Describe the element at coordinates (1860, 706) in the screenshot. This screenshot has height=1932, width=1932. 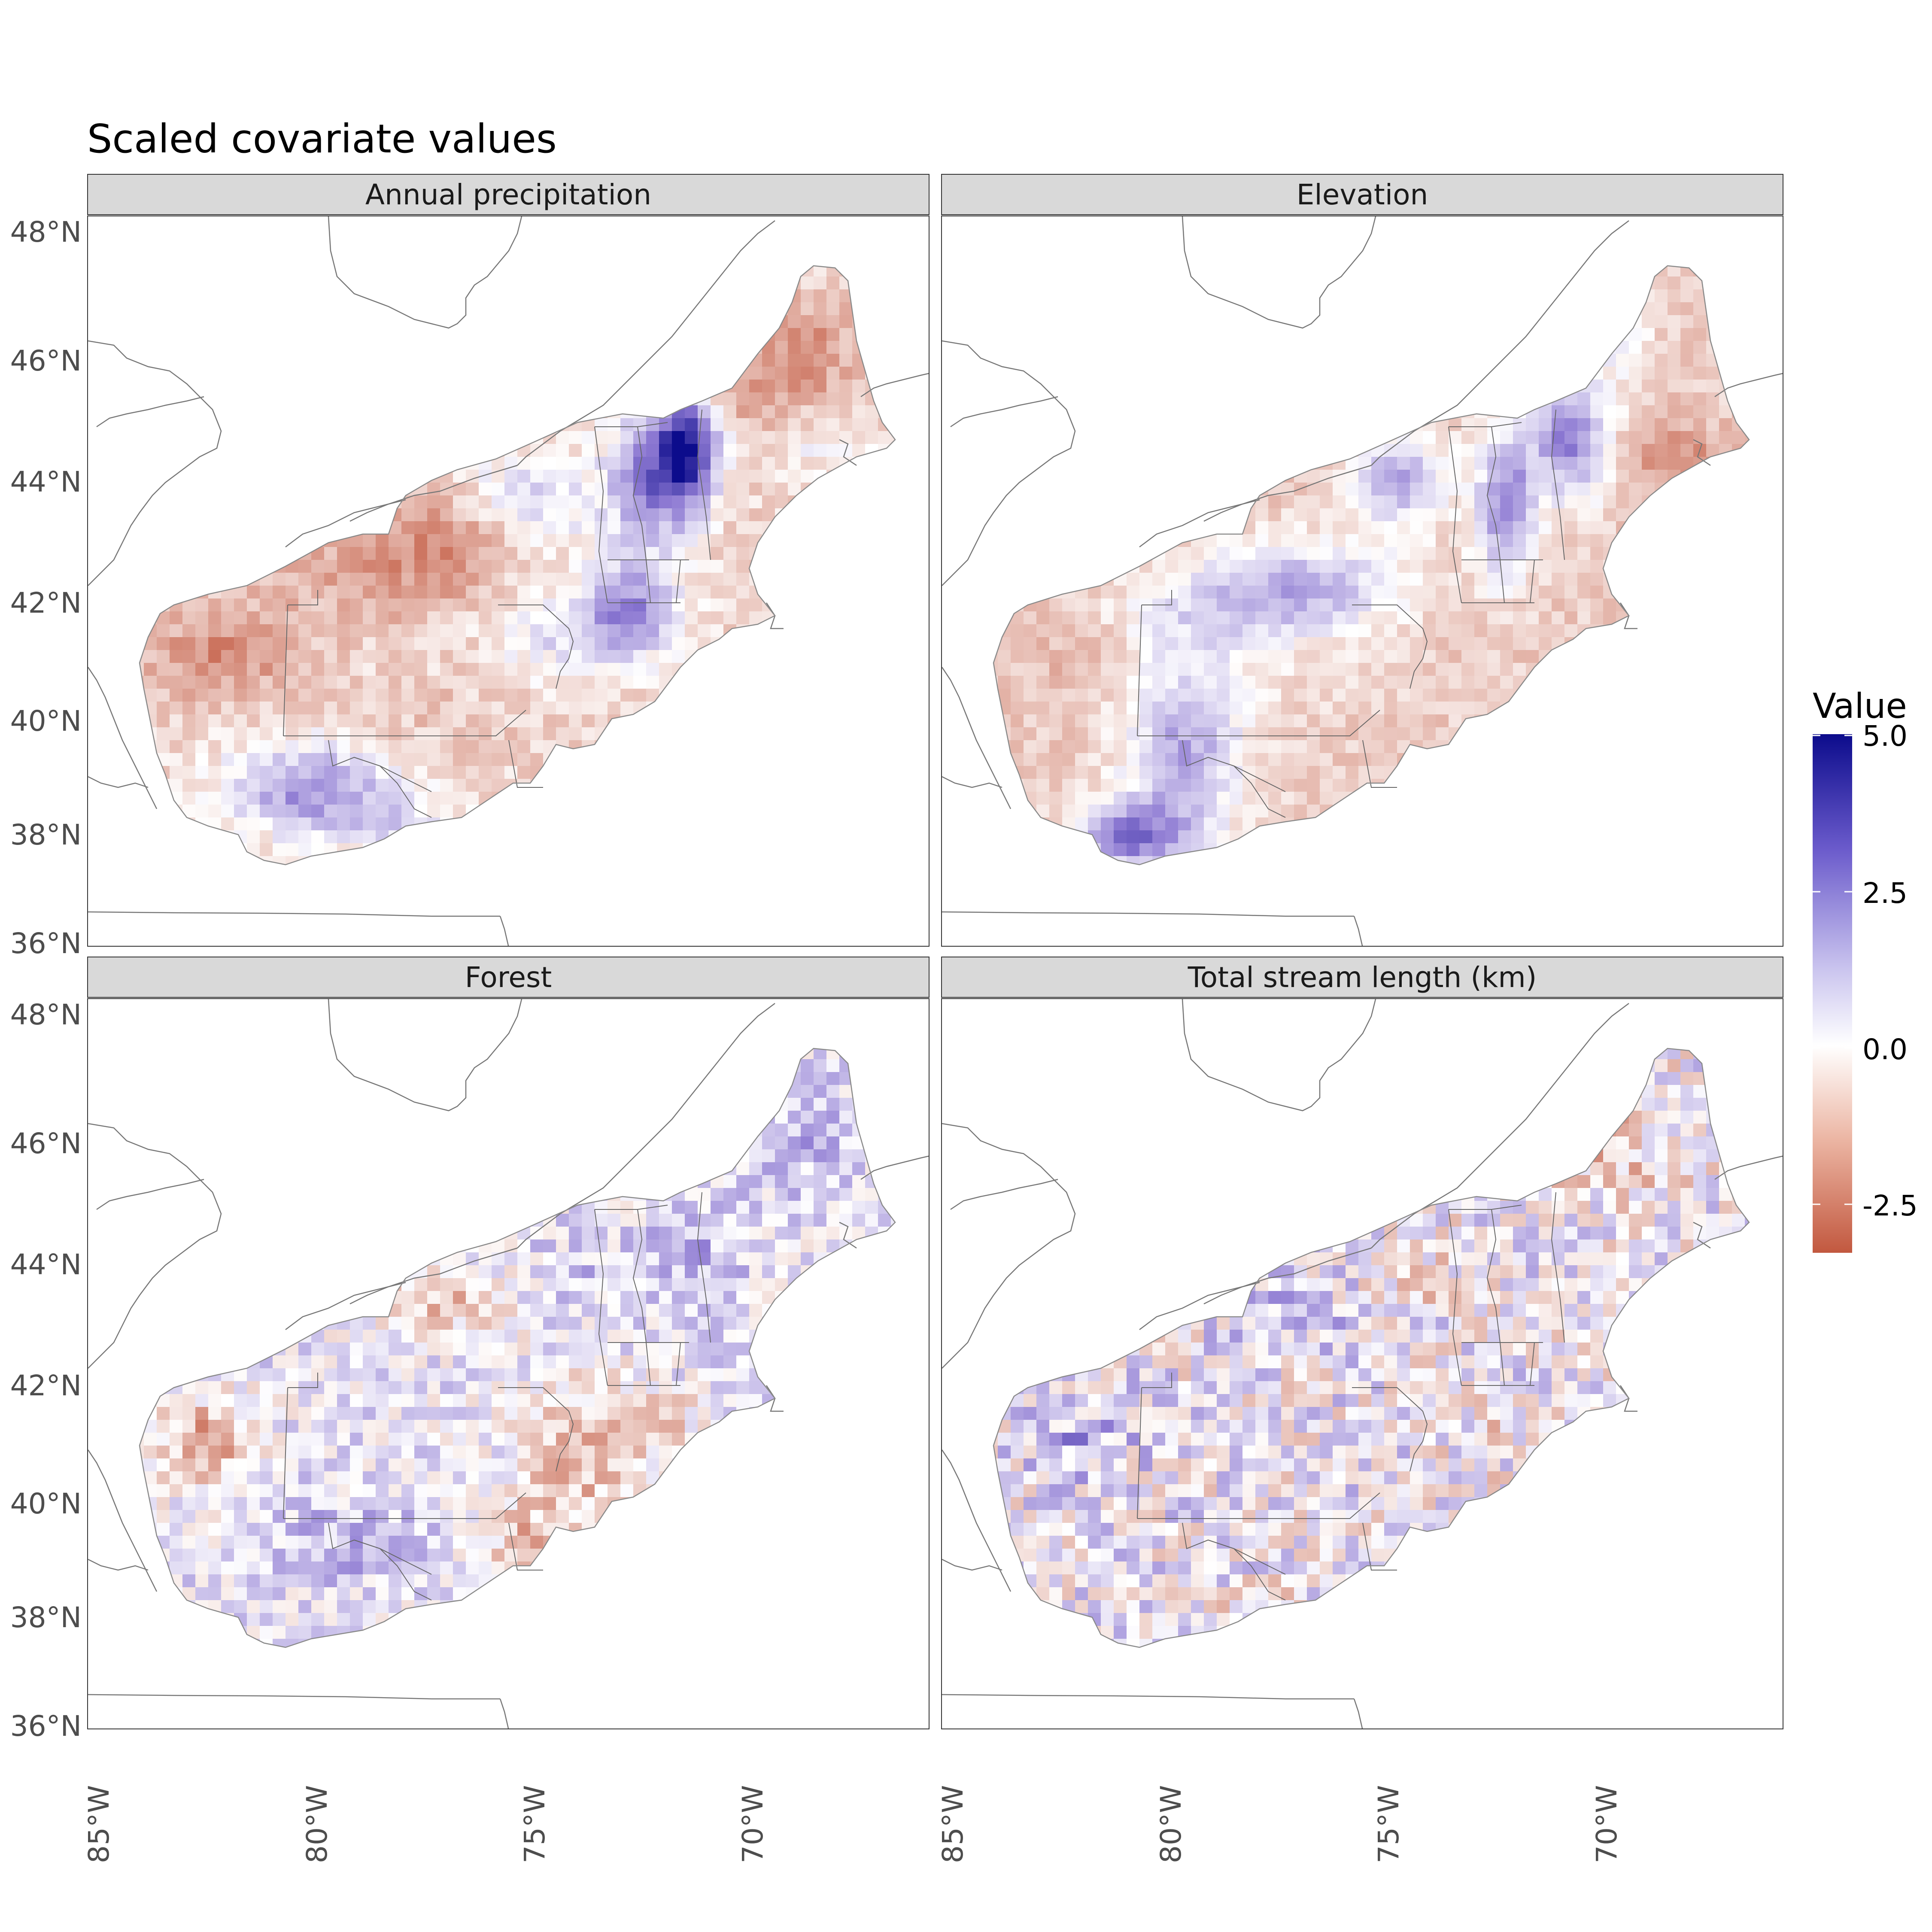
I see `legend-title: Value` at that location.